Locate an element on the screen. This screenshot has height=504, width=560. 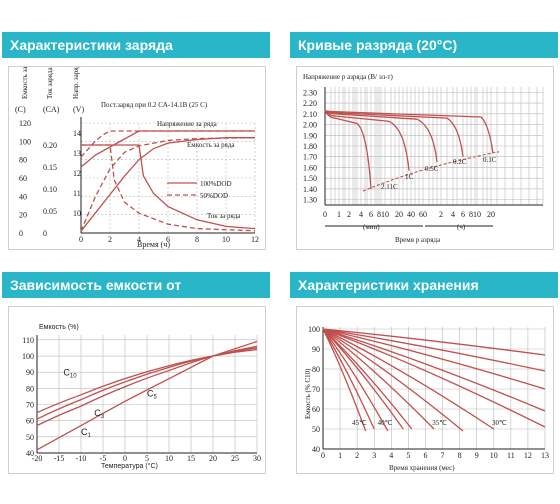
charge-x-tick-label: 2 is located at coordinates (110, 239).